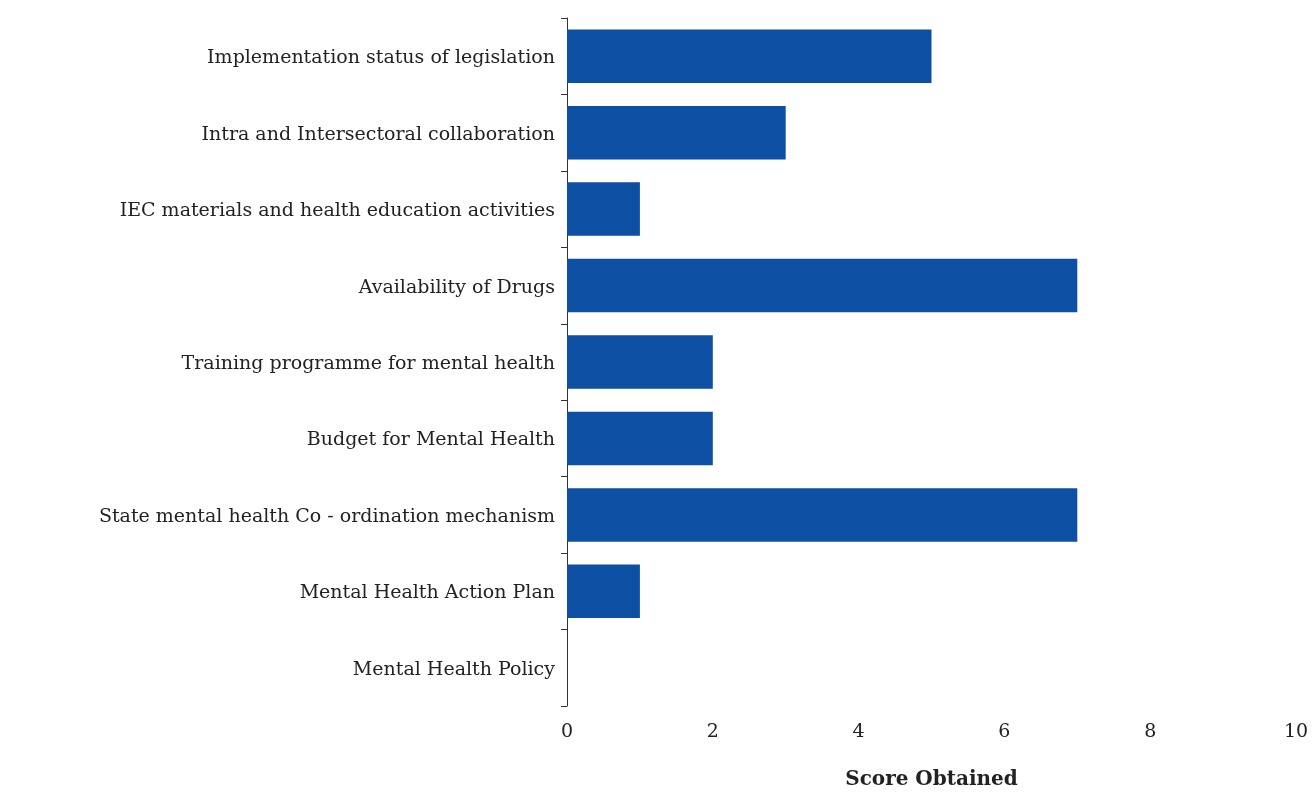 This screenshot has width=1314, height=793. Describe the element at coordinates (456, 285) in the screenshot. I see `y-tick-label: Availability of Drugs` at that location.